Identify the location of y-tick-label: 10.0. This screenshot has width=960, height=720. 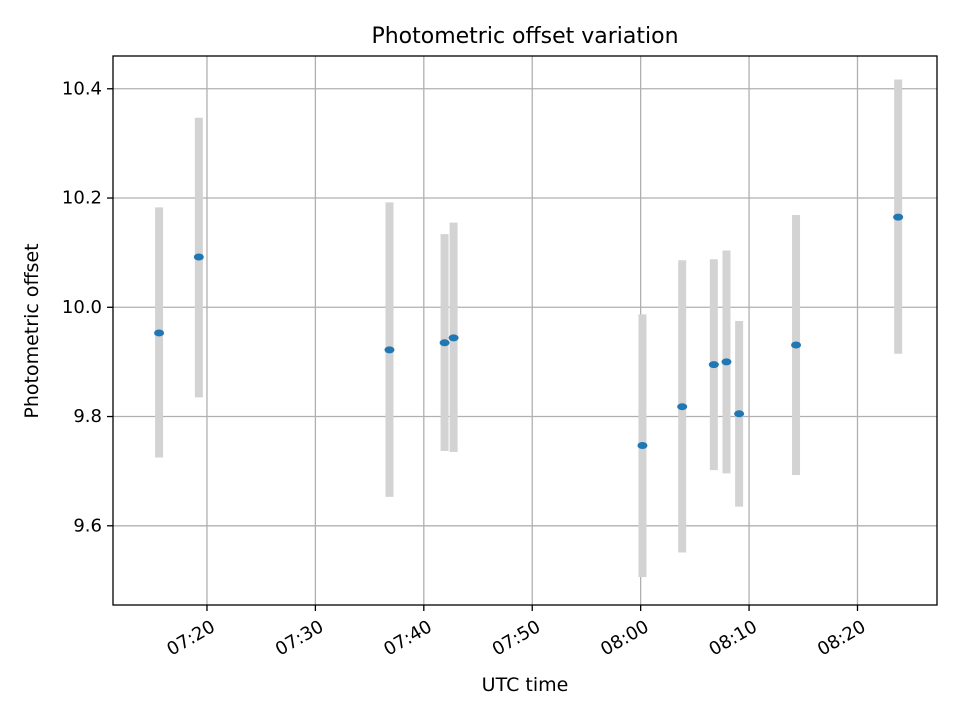
(82, 307).